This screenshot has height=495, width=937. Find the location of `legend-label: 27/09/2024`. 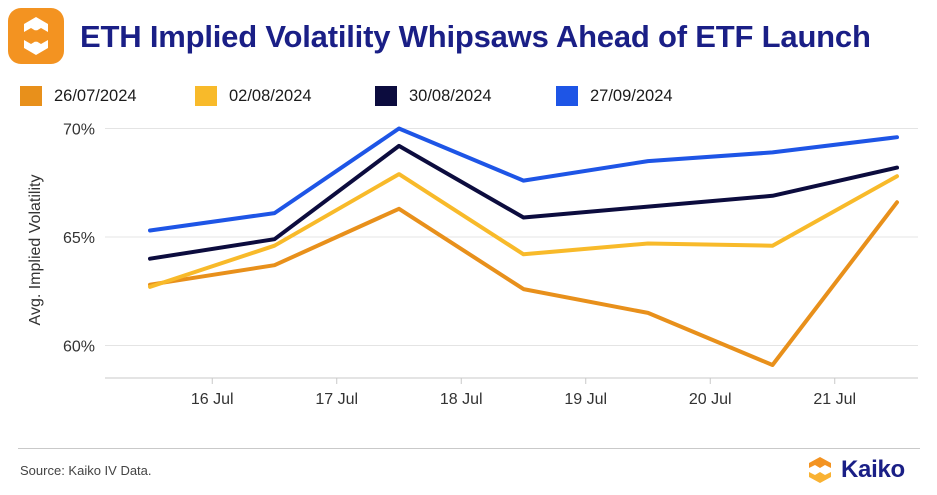

legend-label: 27/09/2024 is located at coordinates (631, 95).